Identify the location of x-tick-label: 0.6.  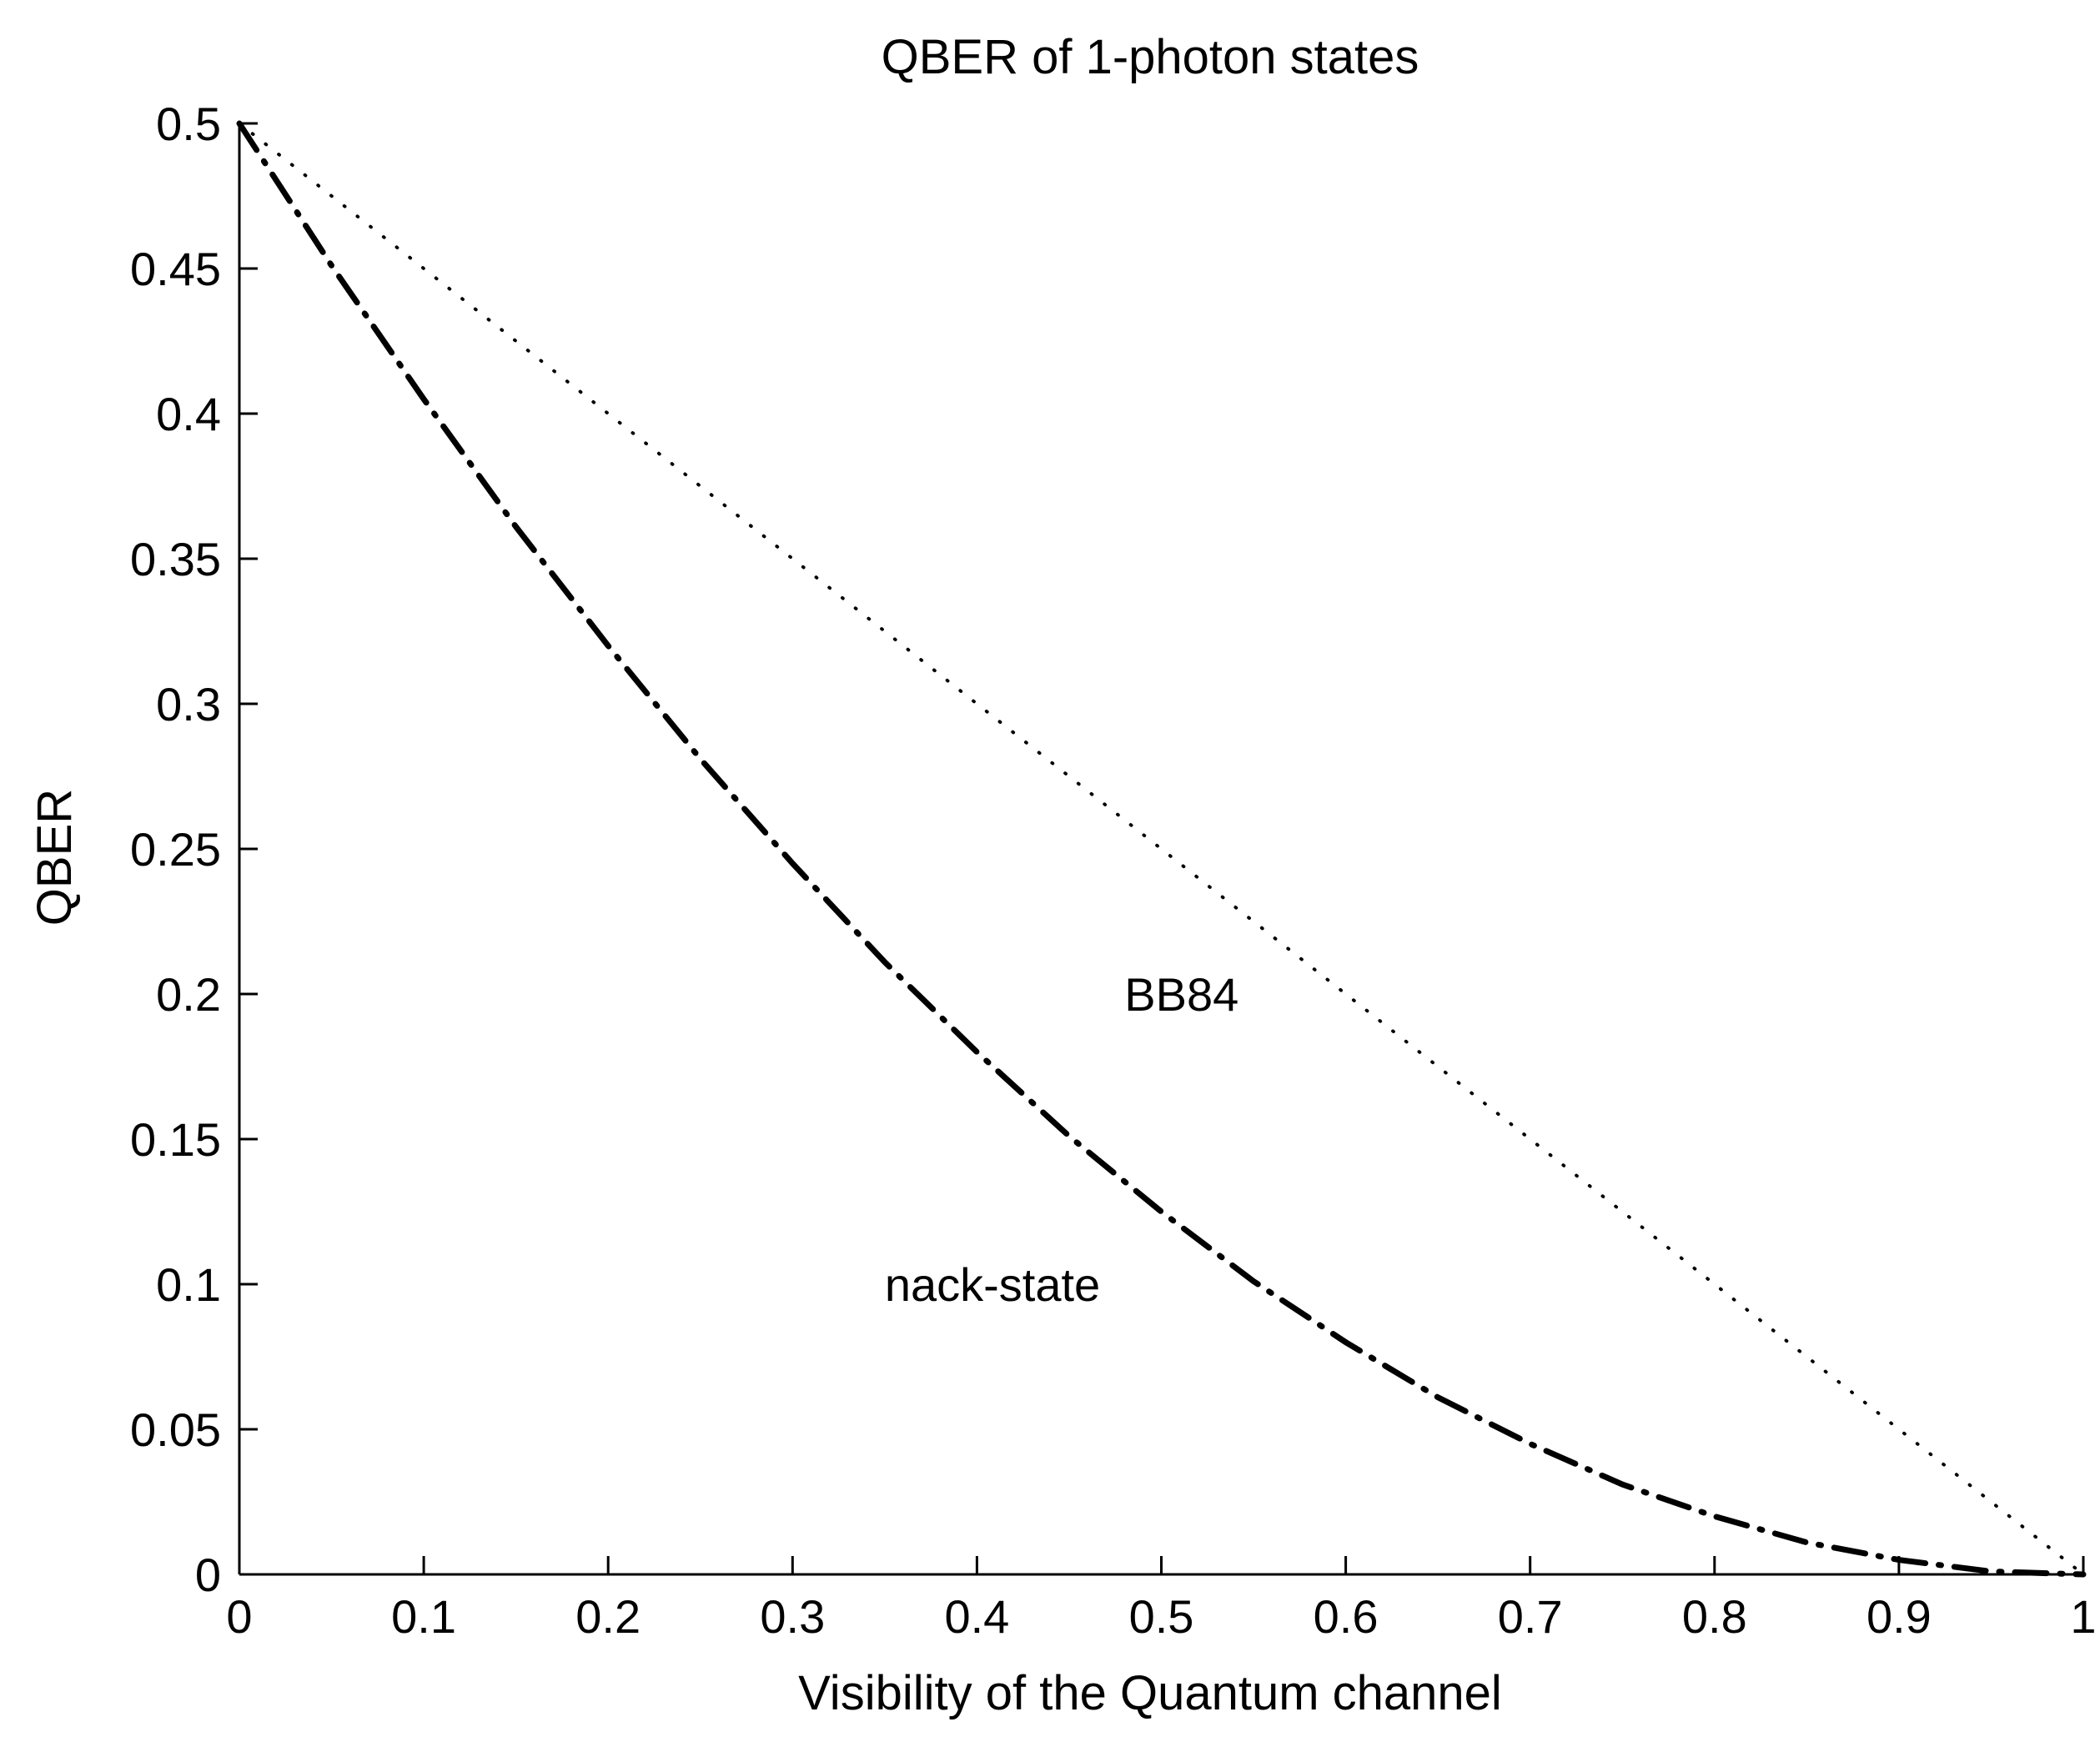
(1346, 1616).